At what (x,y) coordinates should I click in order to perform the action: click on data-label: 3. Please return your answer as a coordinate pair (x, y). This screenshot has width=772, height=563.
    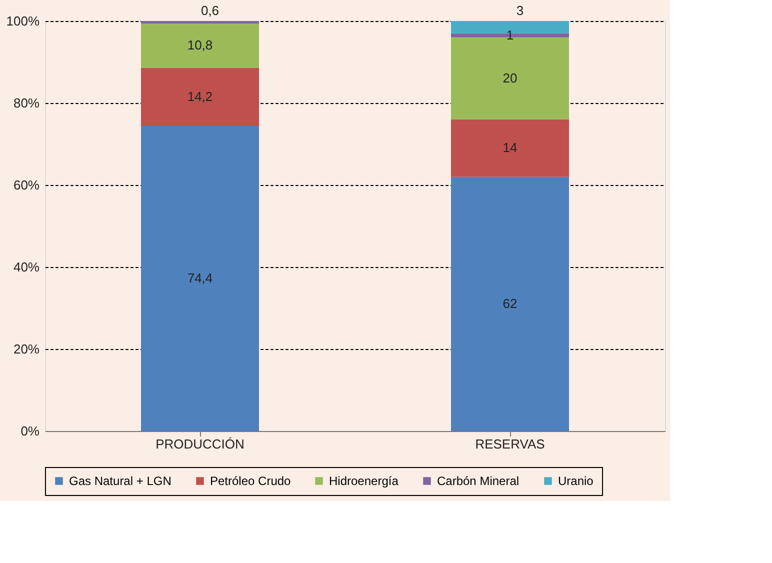
    Looking at the image, I should click on (520, 10).